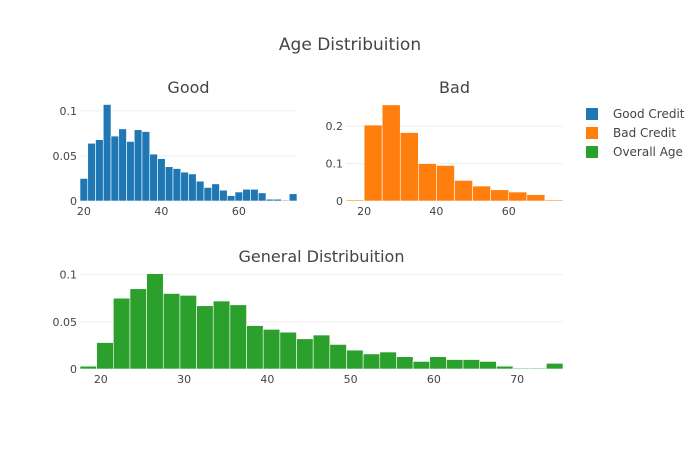  Describe the element at coordinates (69, 275) in the screenshot. I see `y-tick-label: 0.1` at that location.